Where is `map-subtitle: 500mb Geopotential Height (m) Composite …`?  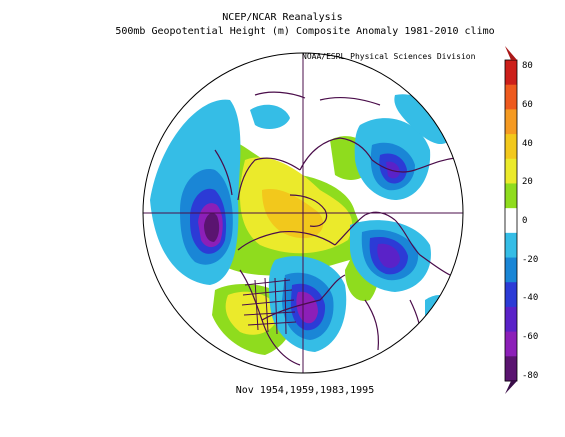
map-subtitle: 500mb Geopotential Height (m) Composite … is located at coordinates (305, 31).